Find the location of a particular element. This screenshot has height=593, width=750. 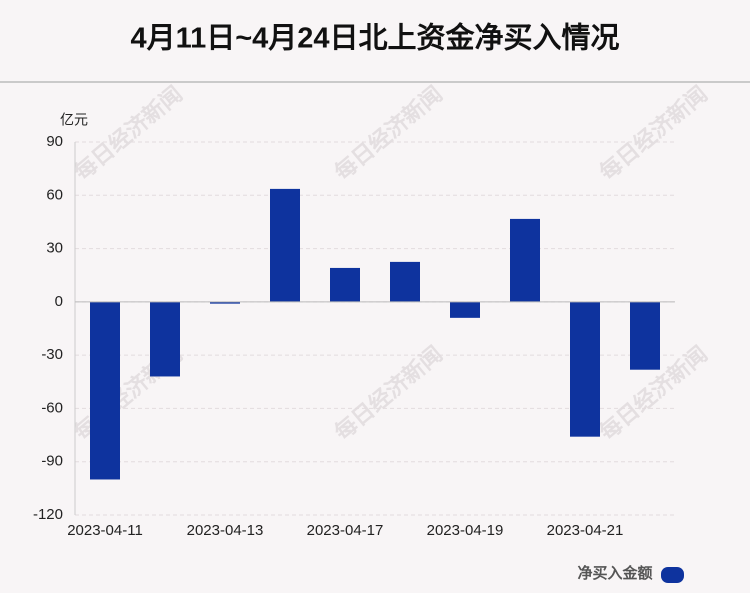

x-tick-label: 2023-04-19 is located at coordinates (465, 530).